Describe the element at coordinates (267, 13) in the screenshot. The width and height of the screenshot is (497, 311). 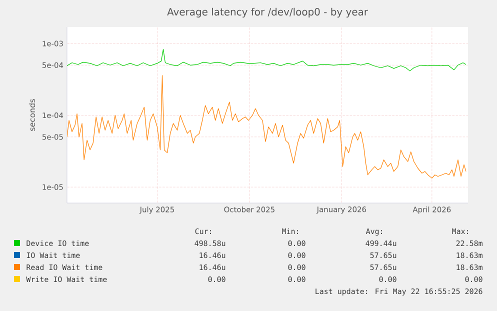
I see `chart-title: Average latency for /dev/loop0 - by year` at that location.